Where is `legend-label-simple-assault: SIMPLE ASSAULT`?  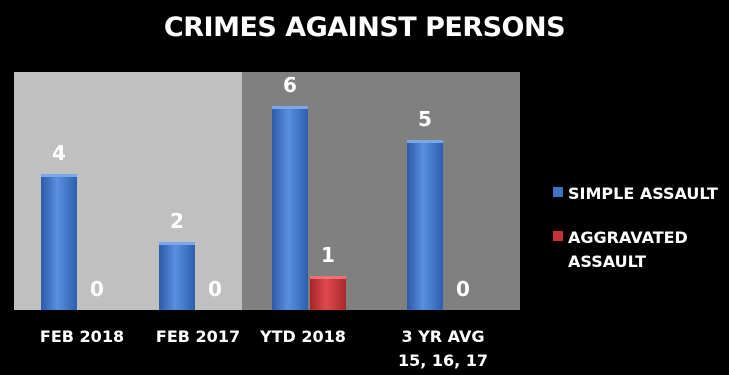 legend-label-simple-assault: SIMPLE ASSAULT is located at coordinates (643, 193).